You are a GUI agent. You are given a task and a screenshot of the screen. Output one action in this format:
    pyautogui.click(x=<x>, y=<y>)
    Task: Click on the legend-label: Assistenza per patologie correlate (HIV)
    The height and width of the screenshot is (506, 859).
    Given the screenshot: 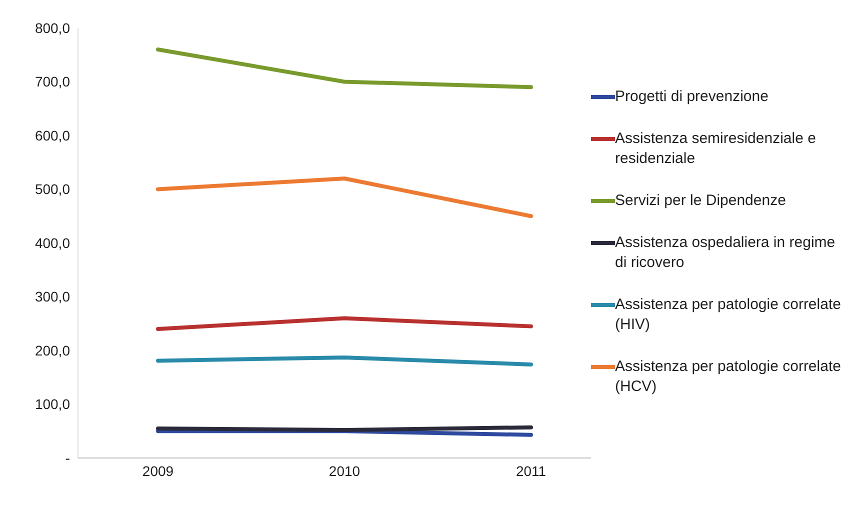 What is the action you would take?
    pyautogui.click(x=728, y=315)
    